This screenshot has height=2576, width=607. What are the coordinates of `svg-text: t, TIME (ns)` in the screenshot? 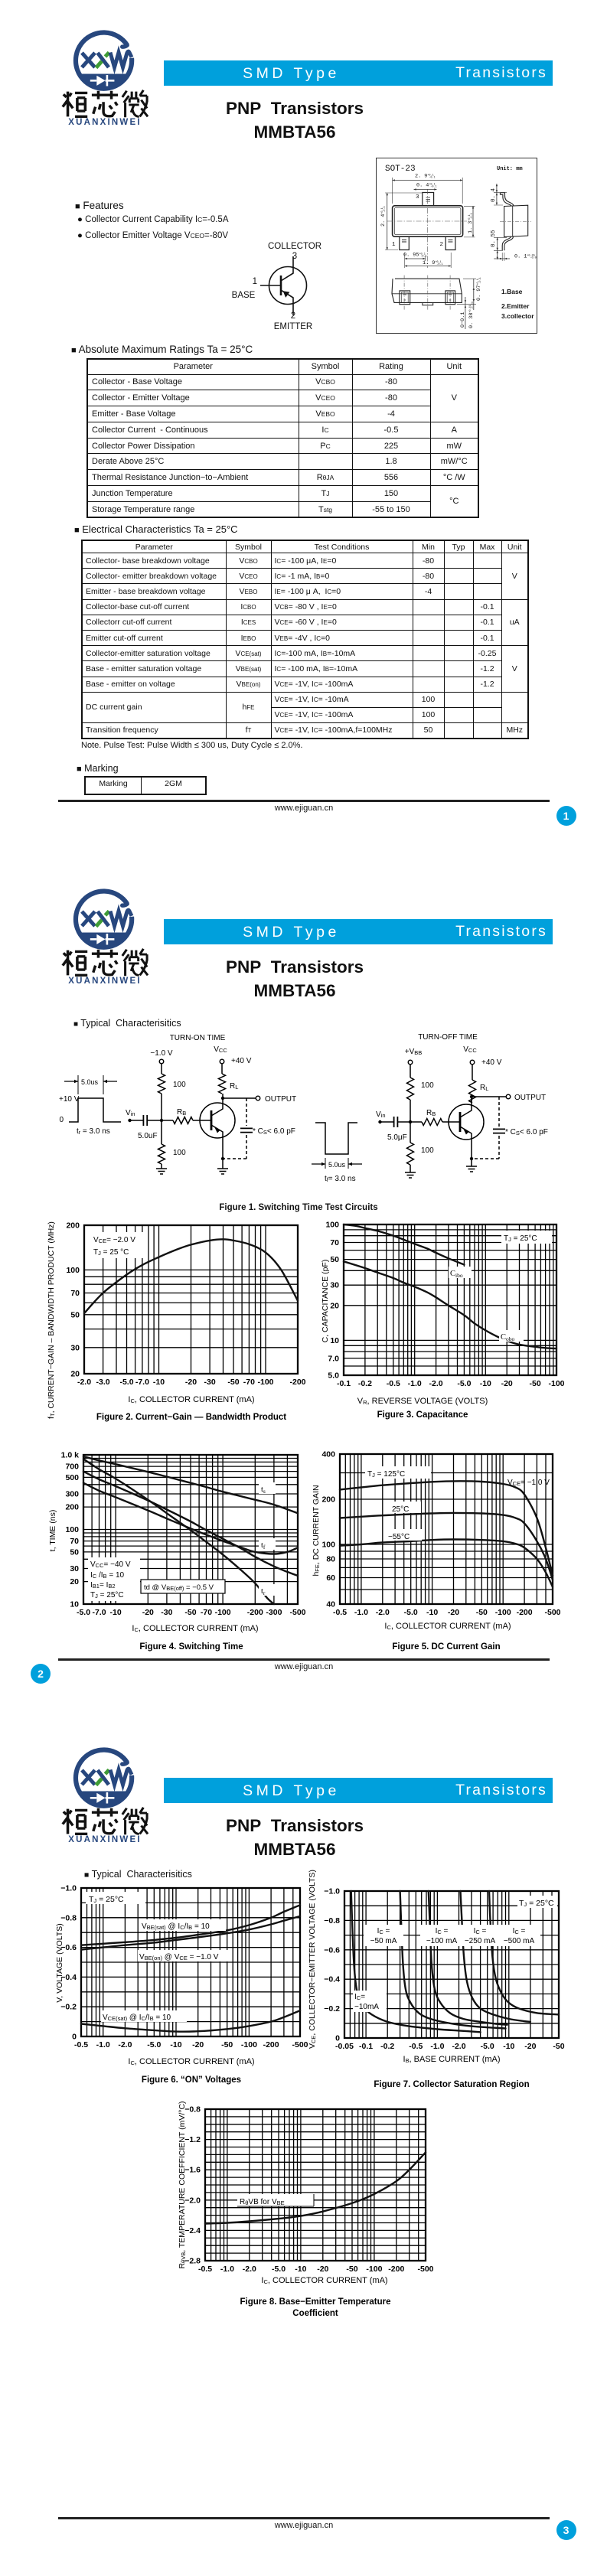 It's located at (53, 1531).